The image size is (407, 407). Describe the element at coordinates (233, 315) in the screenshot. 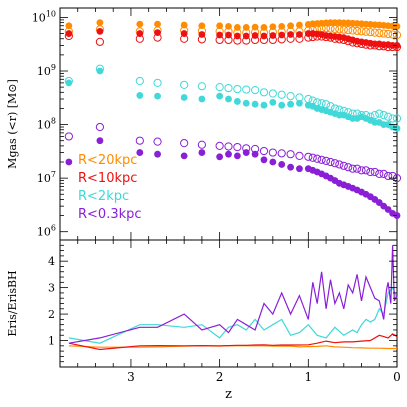

I see `ratio-line-r2` at that location.